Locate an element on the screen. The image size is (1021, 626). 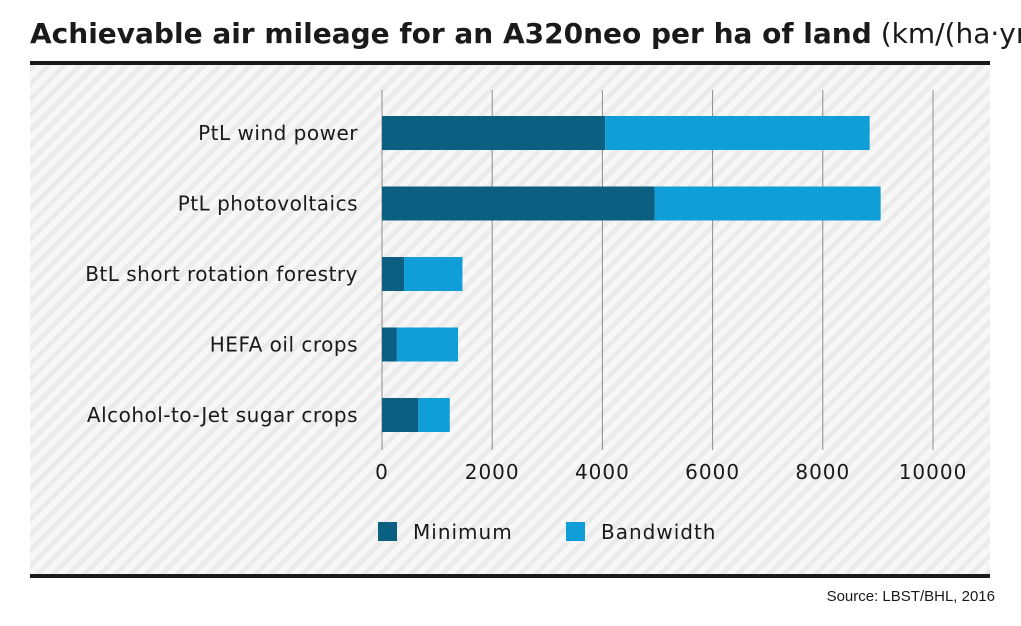
title-unit: (km/(ha·yr)) is located at coordinates (950, 33).